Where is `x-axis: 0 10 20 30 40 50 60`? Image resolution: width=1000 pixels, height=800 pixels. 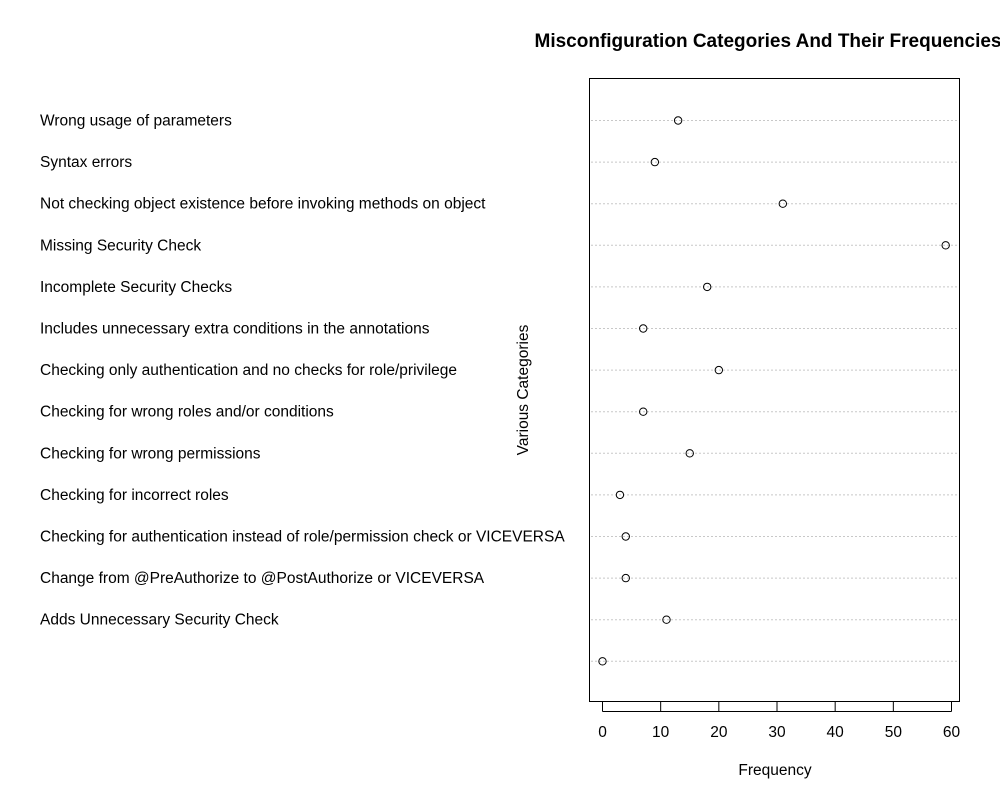
x-axis: 0 10 20 30 40 50 60 is located at coordinates (779, 721).